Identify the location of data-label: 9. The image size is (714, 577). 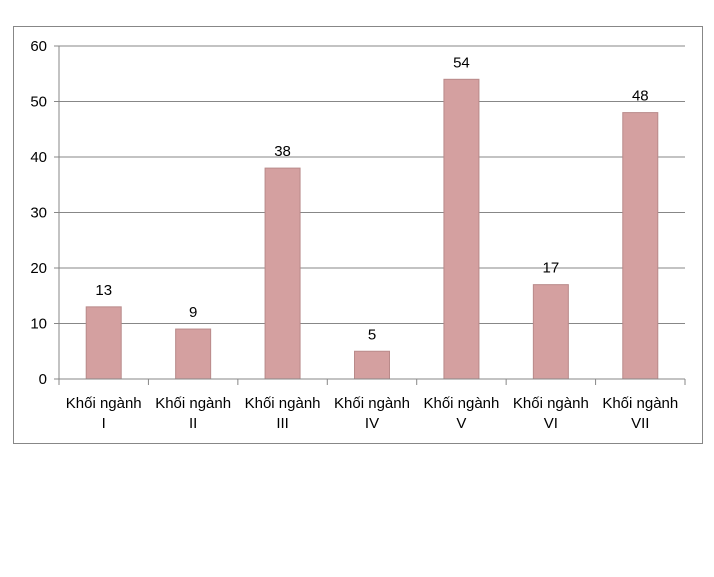
(193, 312).